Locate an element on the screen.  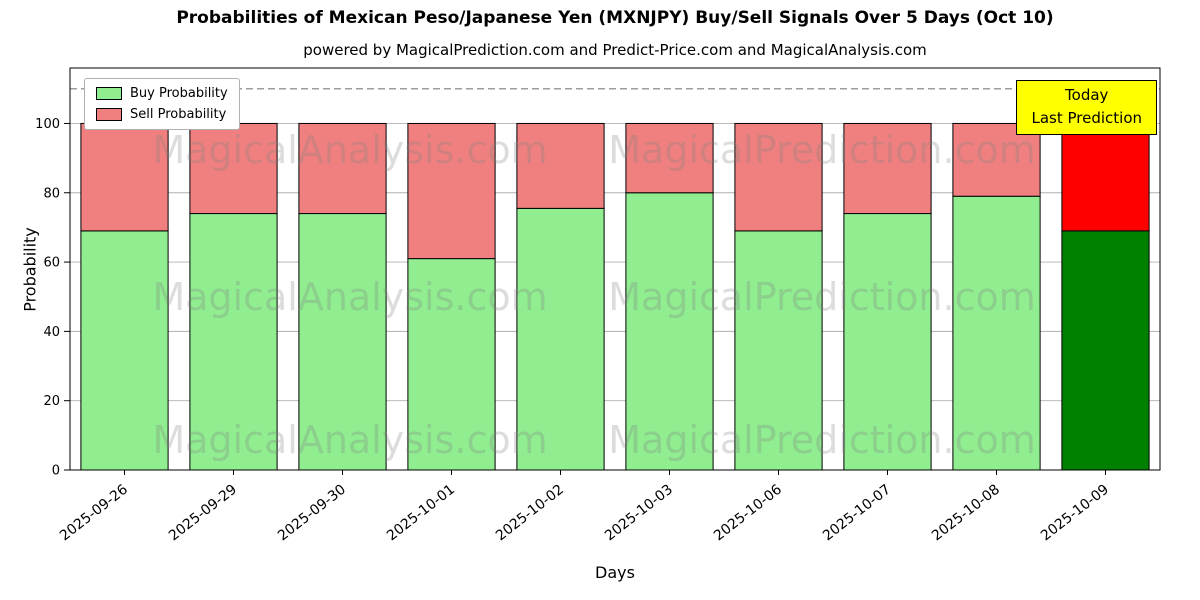
sell-swatch-icon is located at coordinates (109, 114).